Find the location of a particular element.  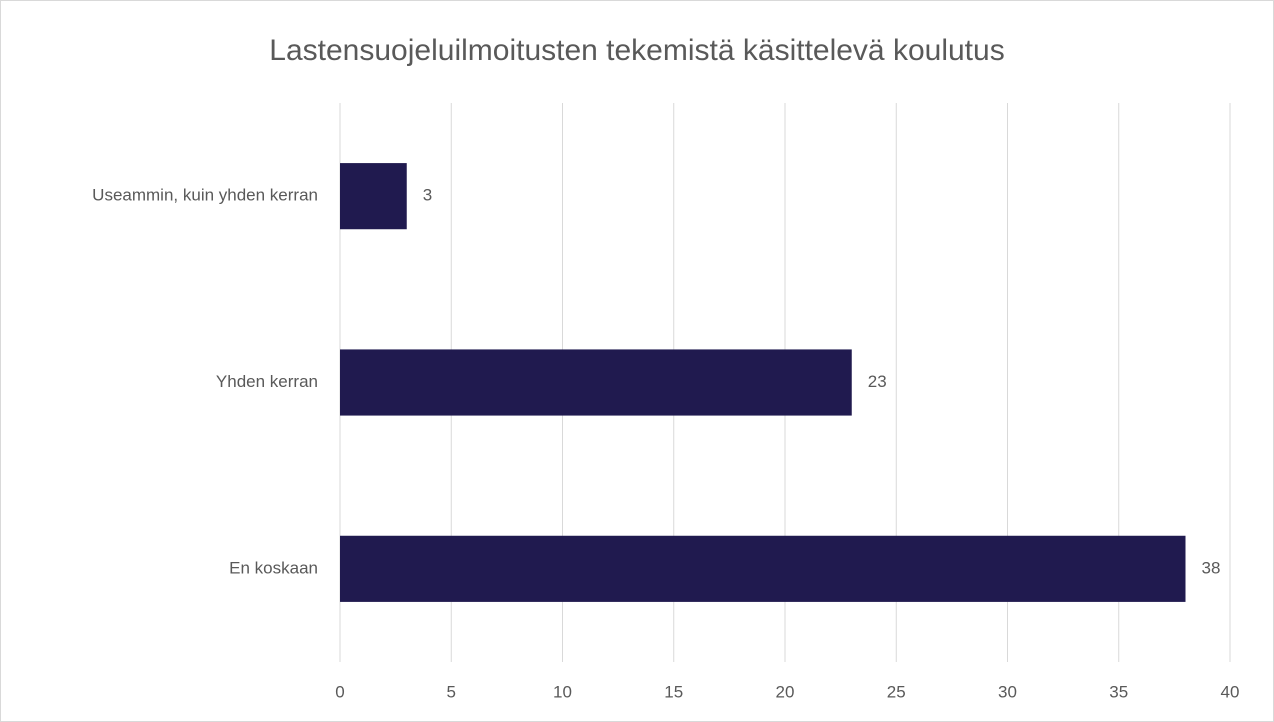

x-tick-label: 0 is located at coordinates (339, 691).